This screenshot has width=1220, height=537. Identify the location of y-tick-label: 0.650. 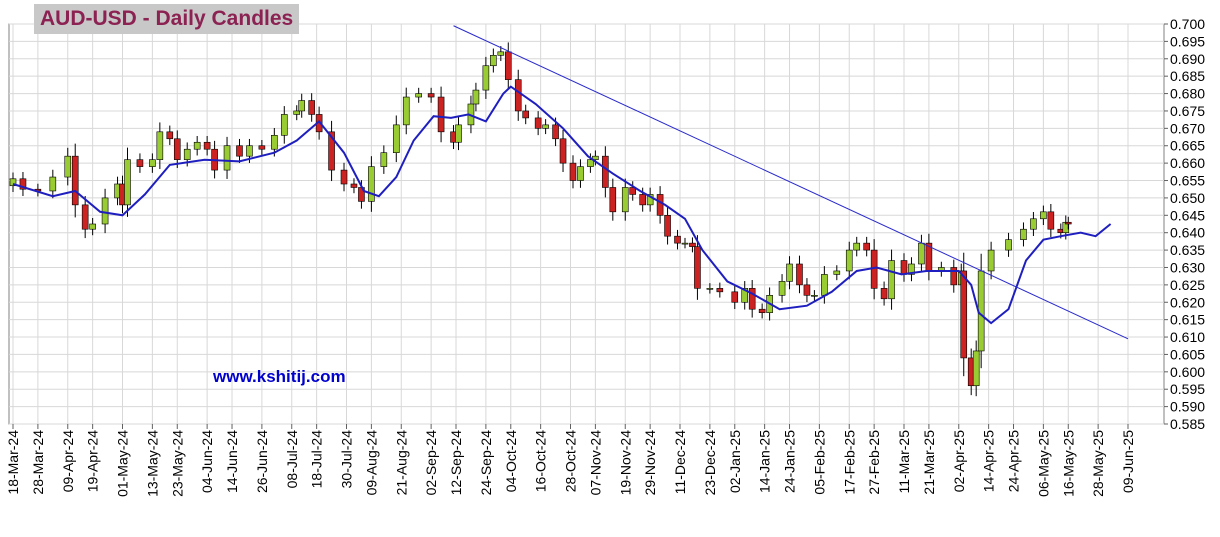
(1187, 198).